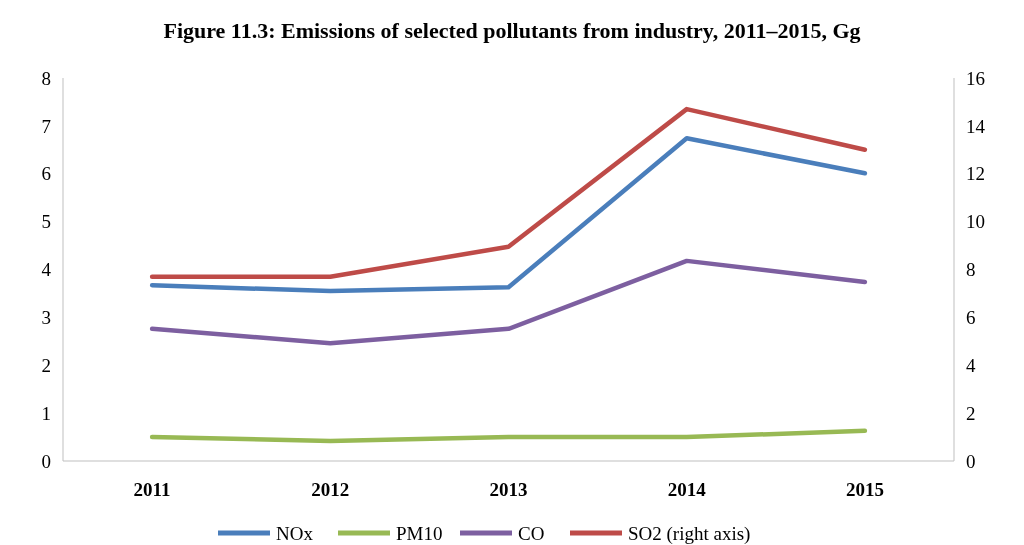 Image resolution: width=1024 pixels, height=545 pixels. What do you see at coordinates (971, 461) in the screenshot?
I see `y2-tick-label: 0` at bounding box center [971, 461].